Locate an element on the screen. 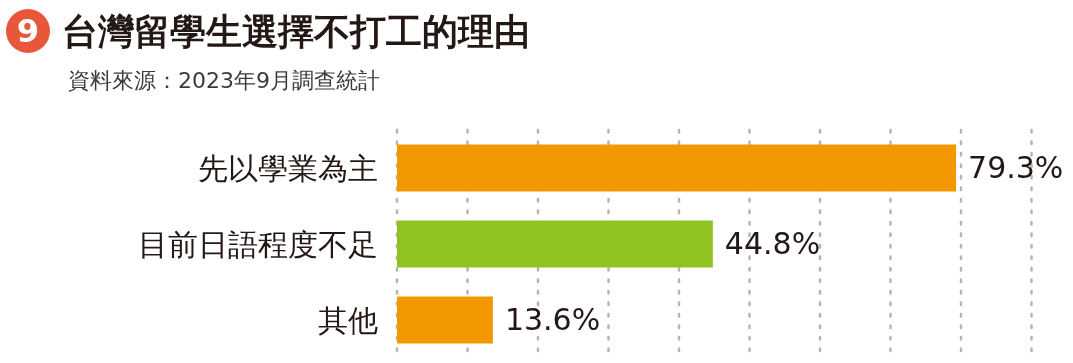  chart-title: 台灣留學生選擇不打工的理由 is located at coordinates (296, 31).